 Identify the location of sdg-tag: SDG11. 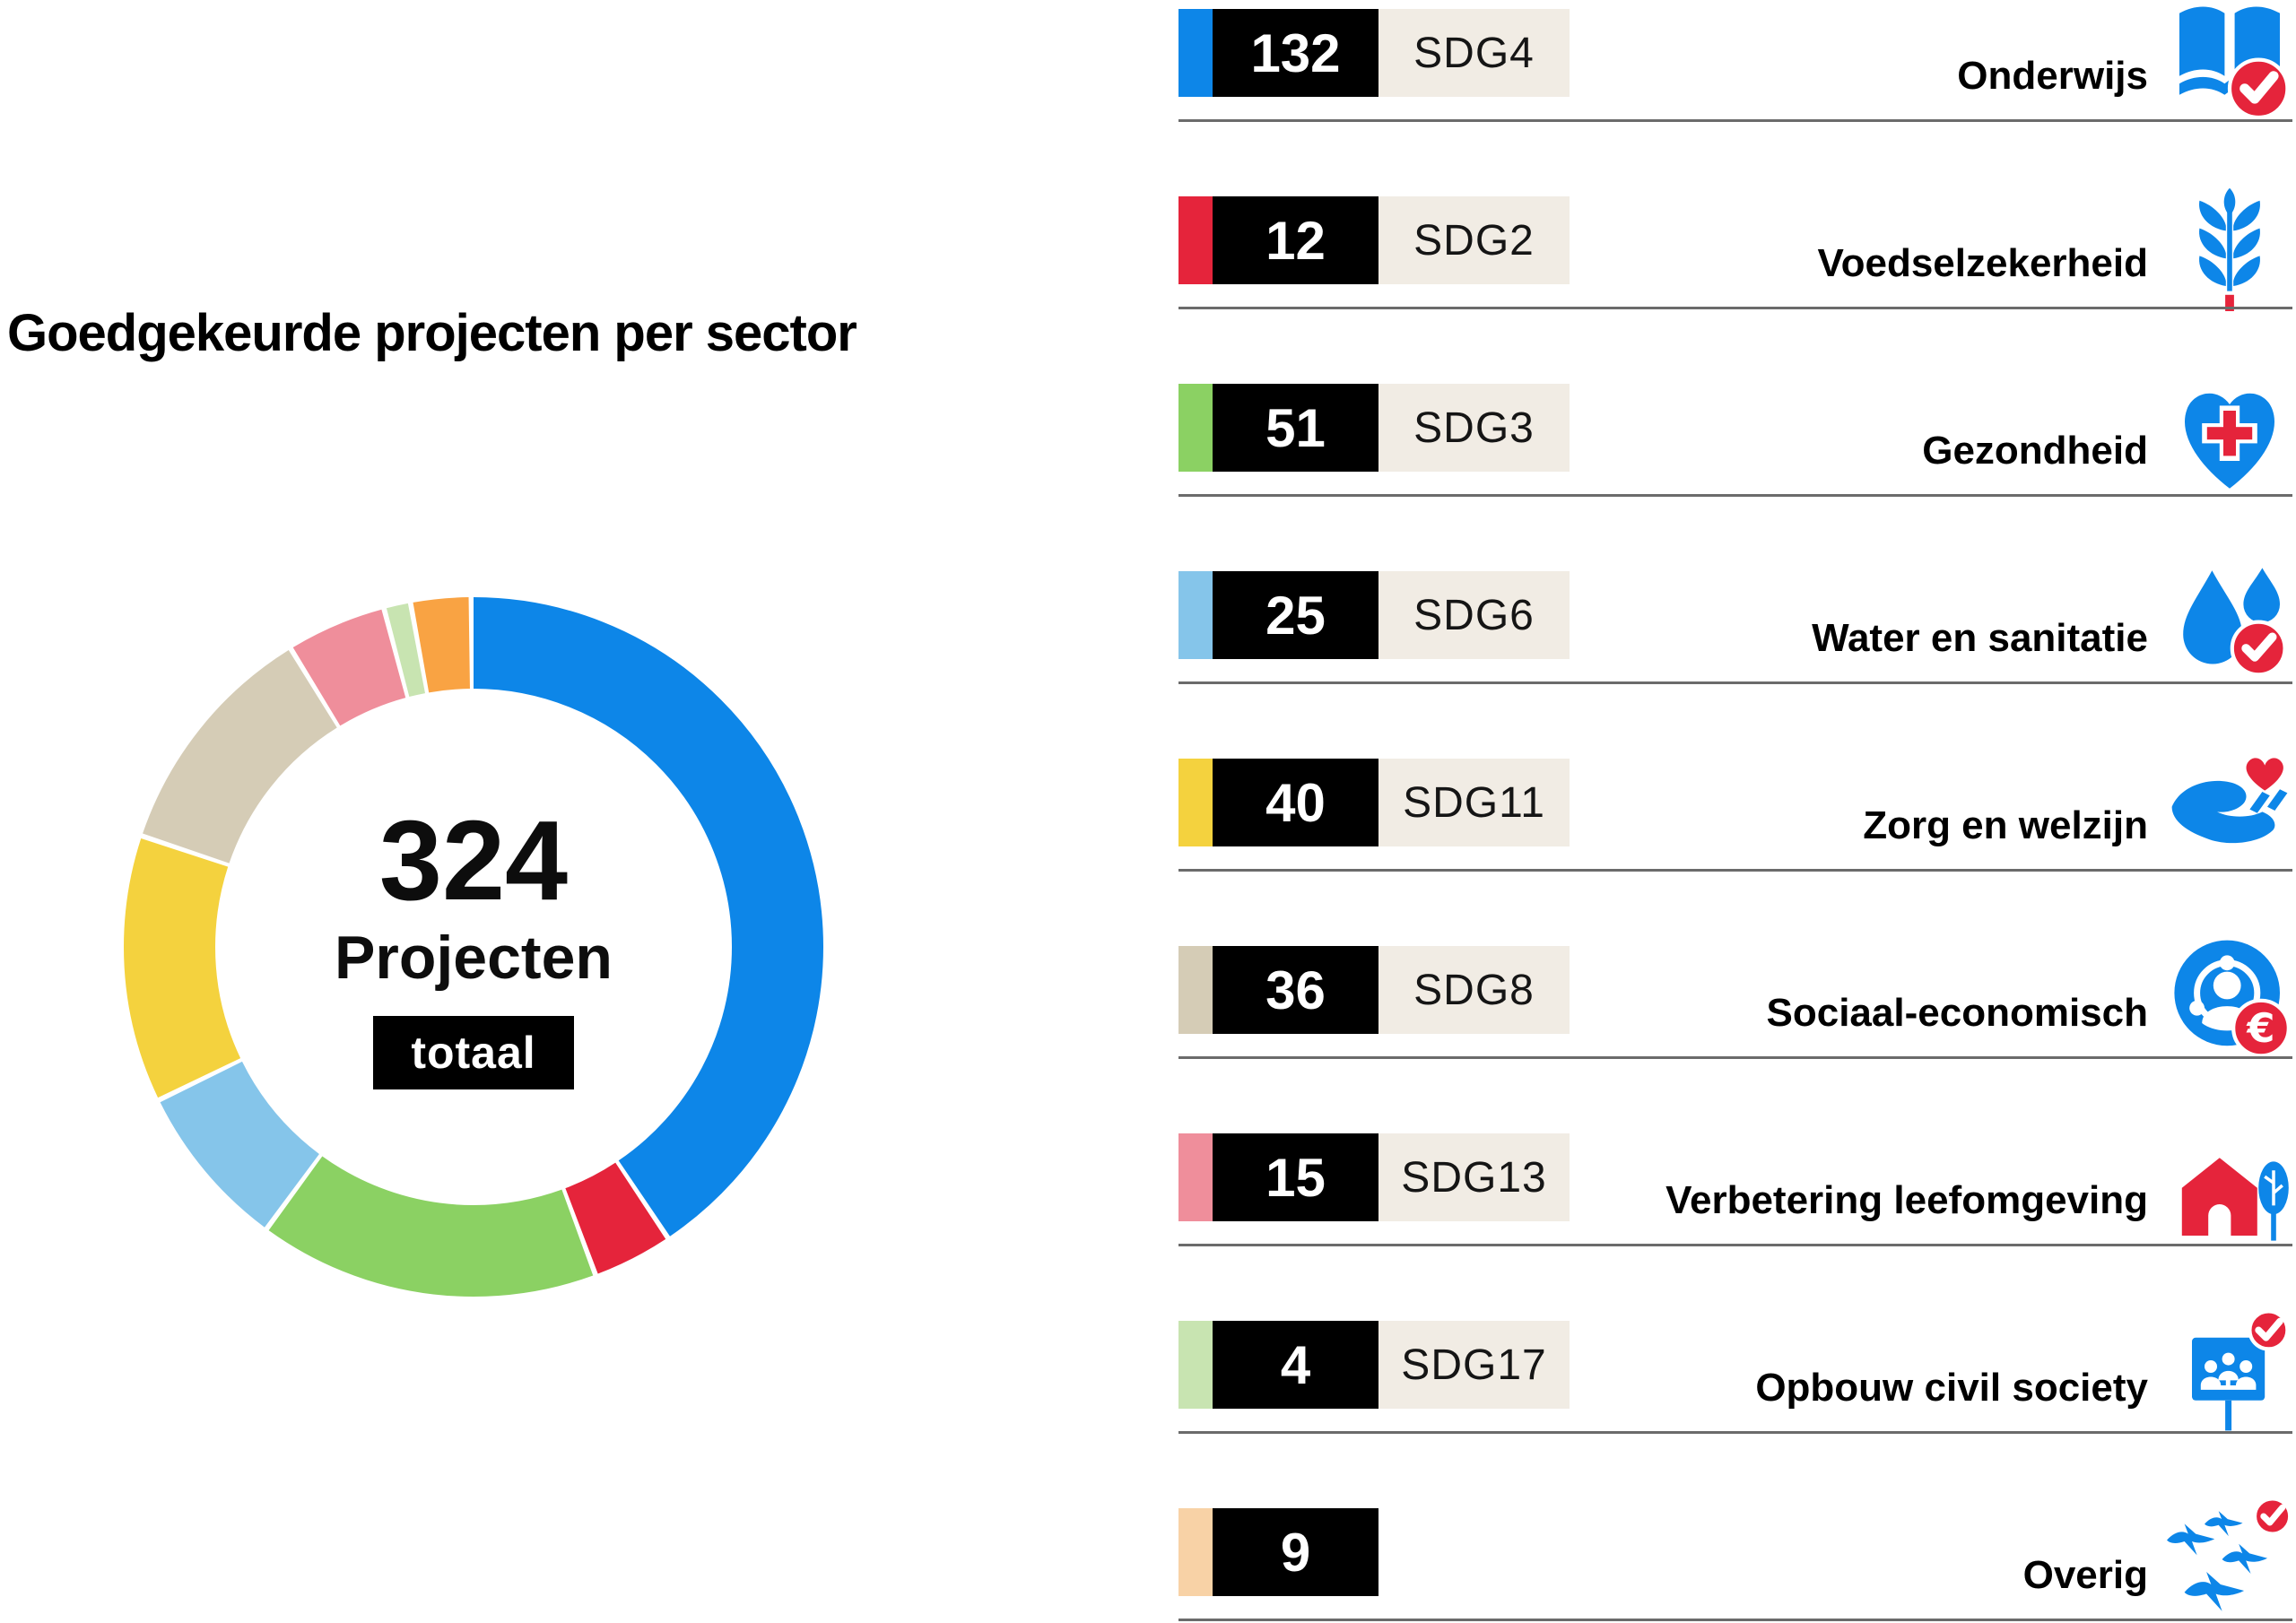
(1474, 802).